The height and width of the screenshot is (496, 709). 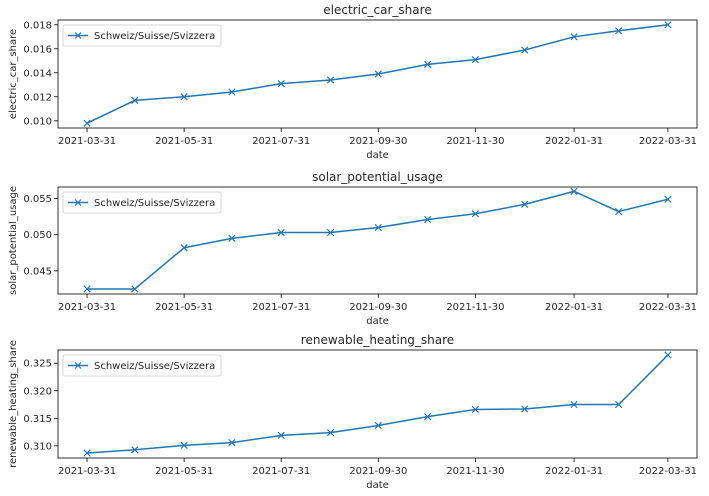 What do you see at coordinates (37, 364) in the screenshot?
I see `y-tick-label: 0.325` at bounding box center [37, 364].